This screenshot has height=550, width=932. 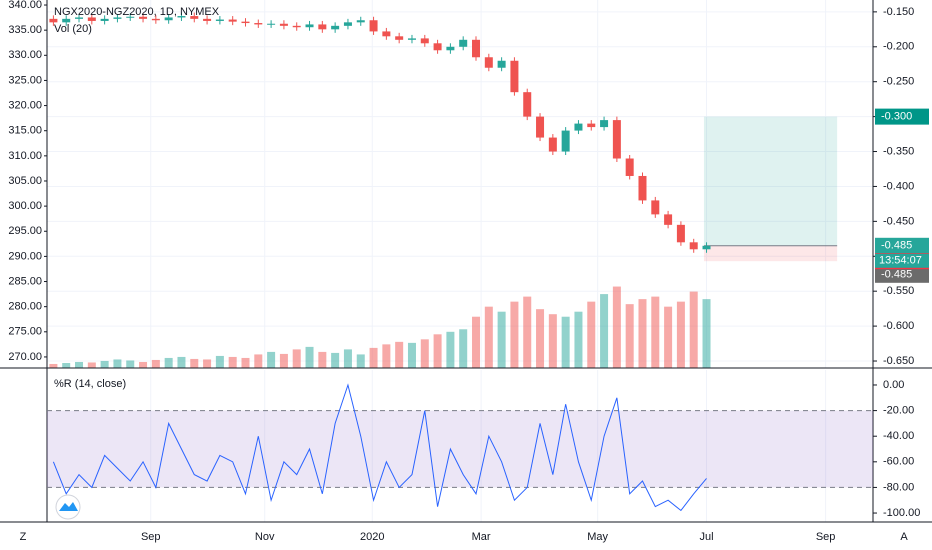 What do you see at coordinates (460, 449) in the screenshot?
I see `overbought-band` at bounding box center [460, 449].